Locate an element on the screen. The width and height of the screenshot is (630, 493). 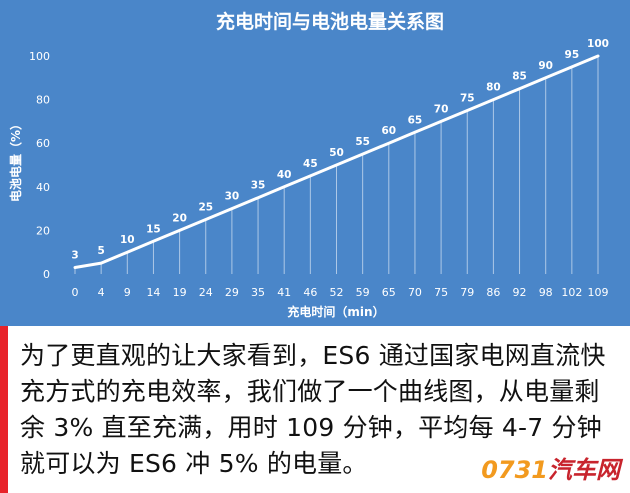
data-label: 95 is located at coordinates (572, 55).